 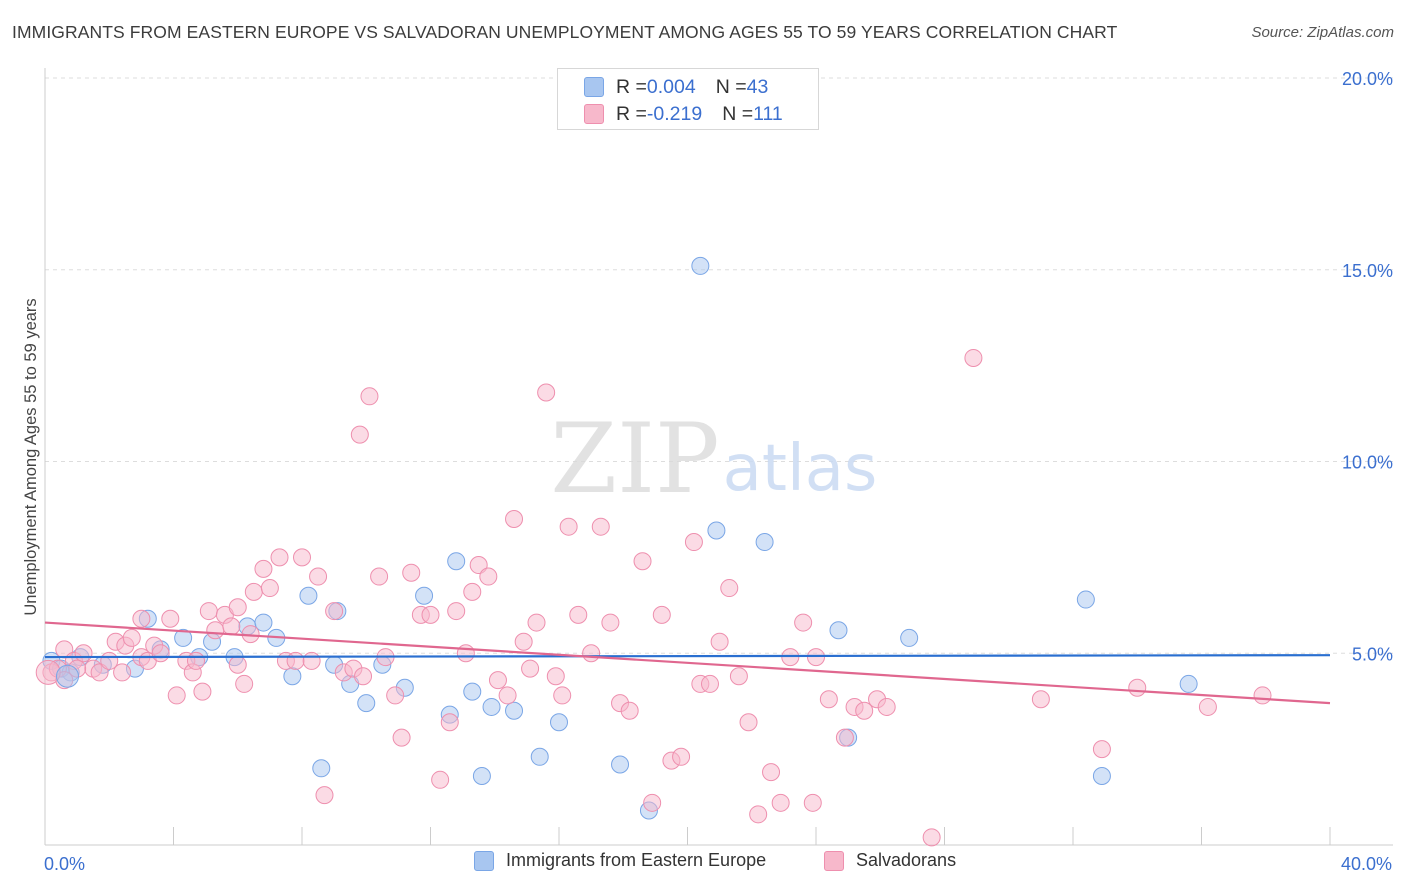 I want to click on legend-n-value: 43, so click(x=757, y=86).